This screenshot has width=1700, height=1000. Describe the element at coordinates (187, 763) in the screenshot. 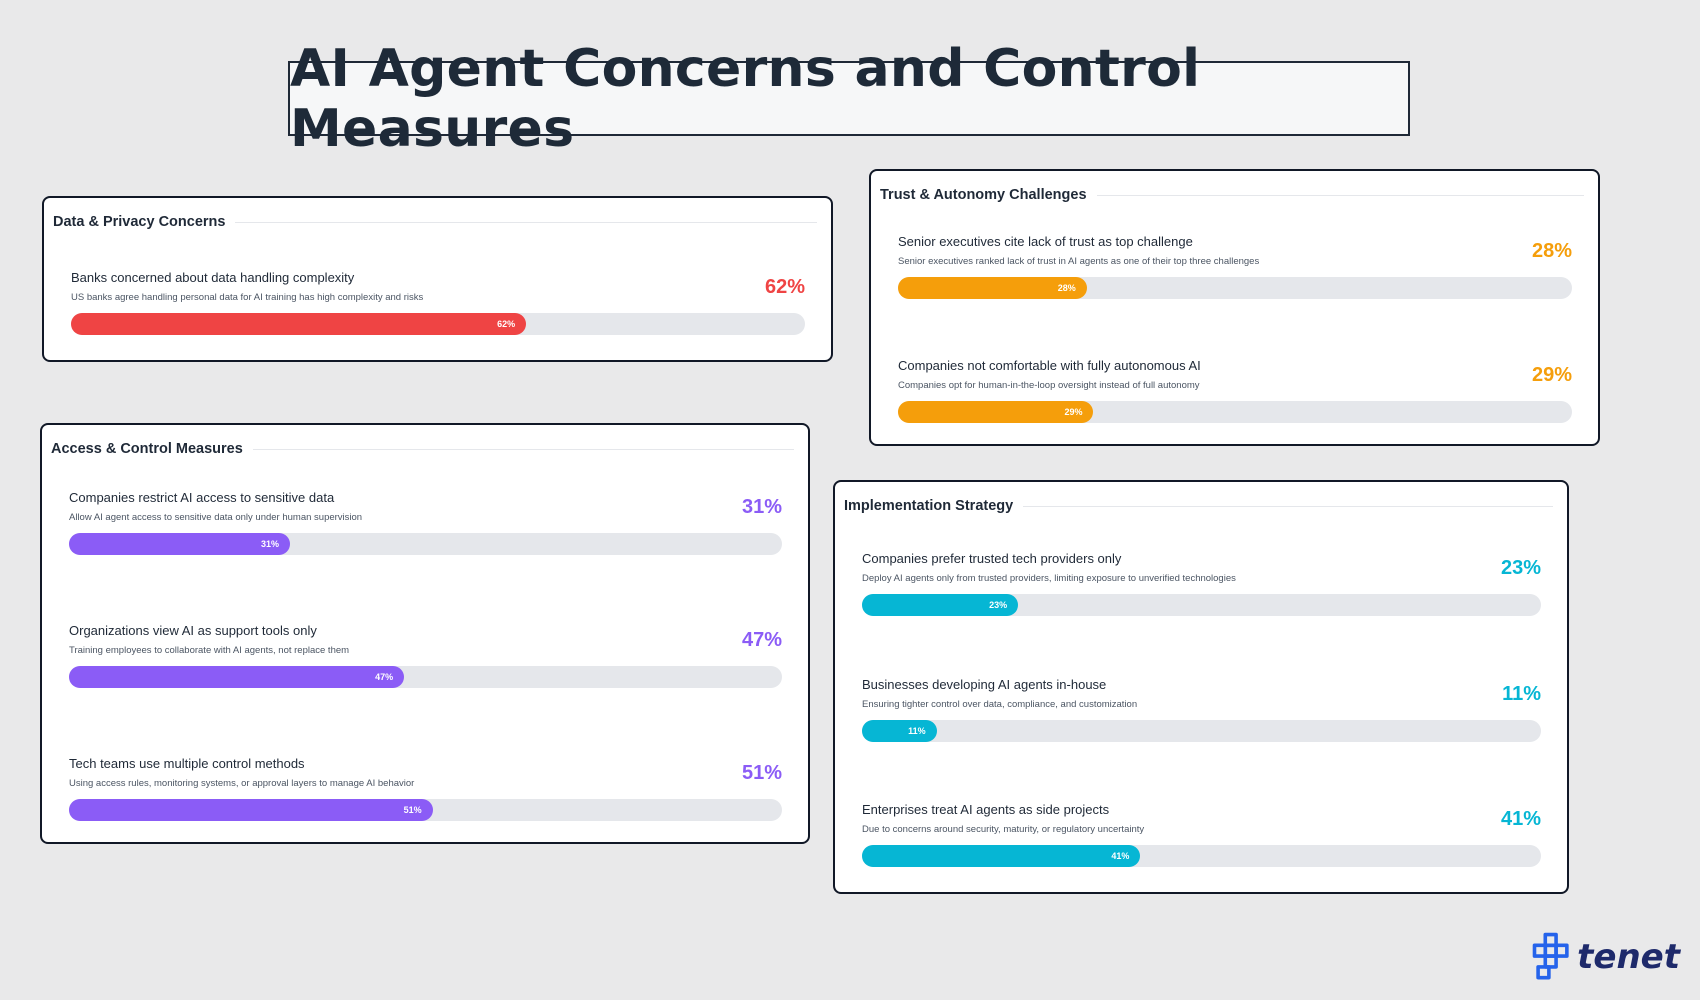

I see `metric-label: Tech teams use multiple control methods` at that location.